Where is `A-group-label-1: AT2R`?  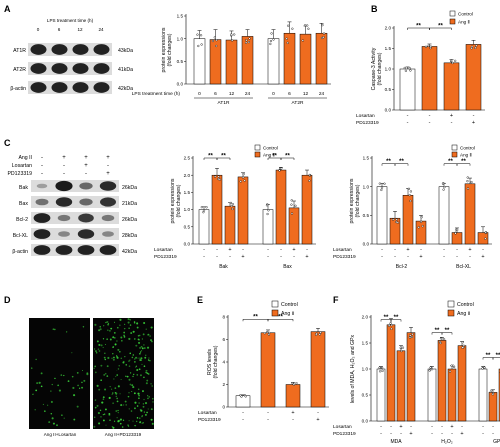 A-group-label-1: AT2R is located at coordinates (298, 103).